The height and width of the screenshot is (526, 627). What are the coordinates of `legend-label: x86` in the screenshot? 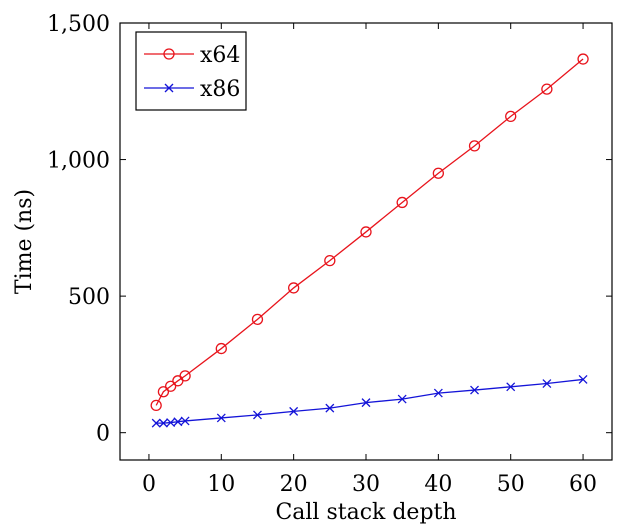 It's located at (220, 89).